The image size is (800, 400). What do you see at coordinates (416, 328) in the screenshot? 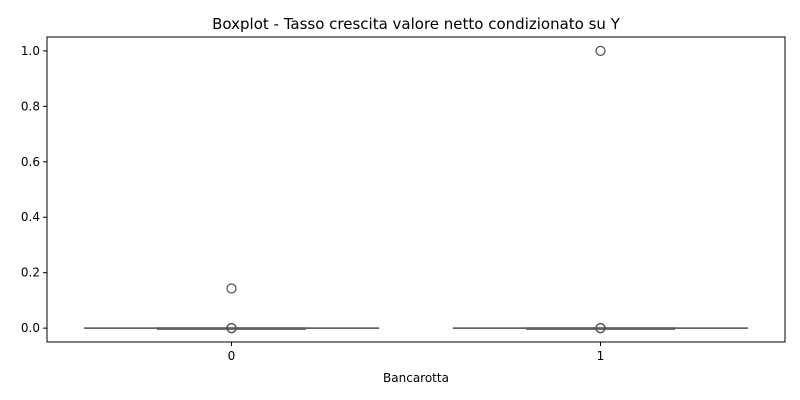
I see `boxes-layer` at bounding box center [416, 328].